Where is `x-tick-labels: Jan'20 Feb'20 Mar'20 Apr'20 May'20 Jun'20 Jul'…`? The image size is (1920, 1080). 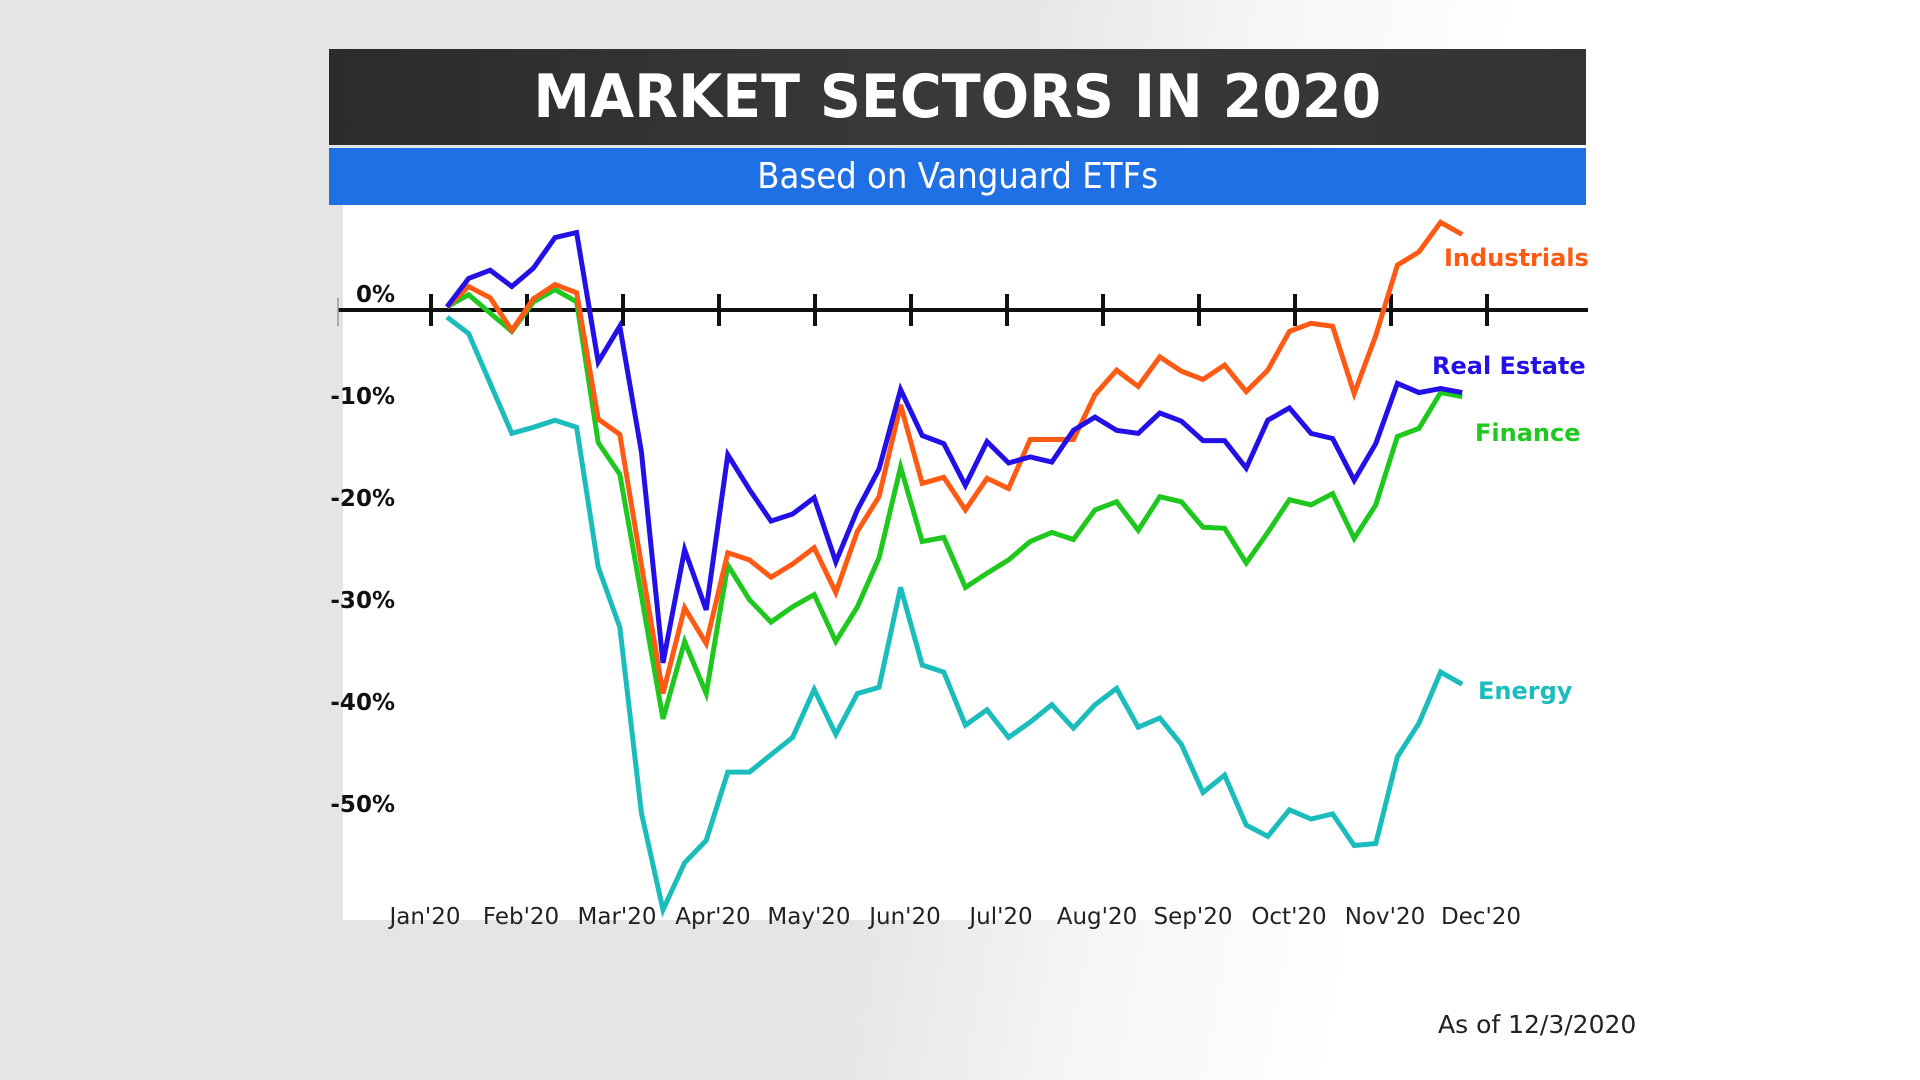
x-tick-labels: Jan'20 Feb'20 Mar'20 Apr'20 May'20 Jun'20 Jul'… is located at coordinates (954, 917).